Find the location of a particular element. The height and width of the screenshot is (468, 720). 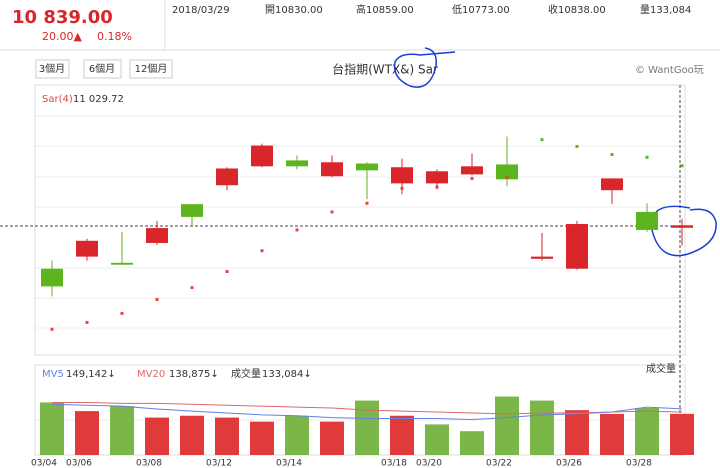

volume-name: 成交量 is located at coordinates (246, 373).